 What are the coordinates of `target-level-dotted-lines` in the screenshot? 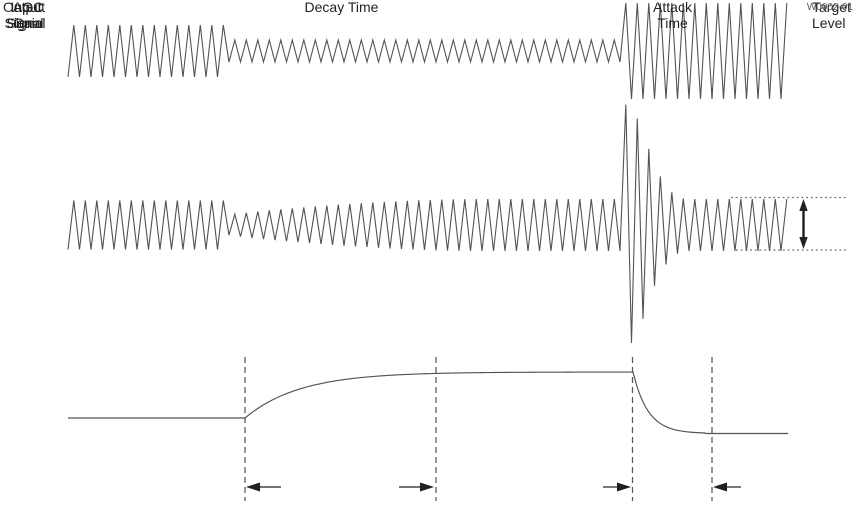 It's located at (788, 223).